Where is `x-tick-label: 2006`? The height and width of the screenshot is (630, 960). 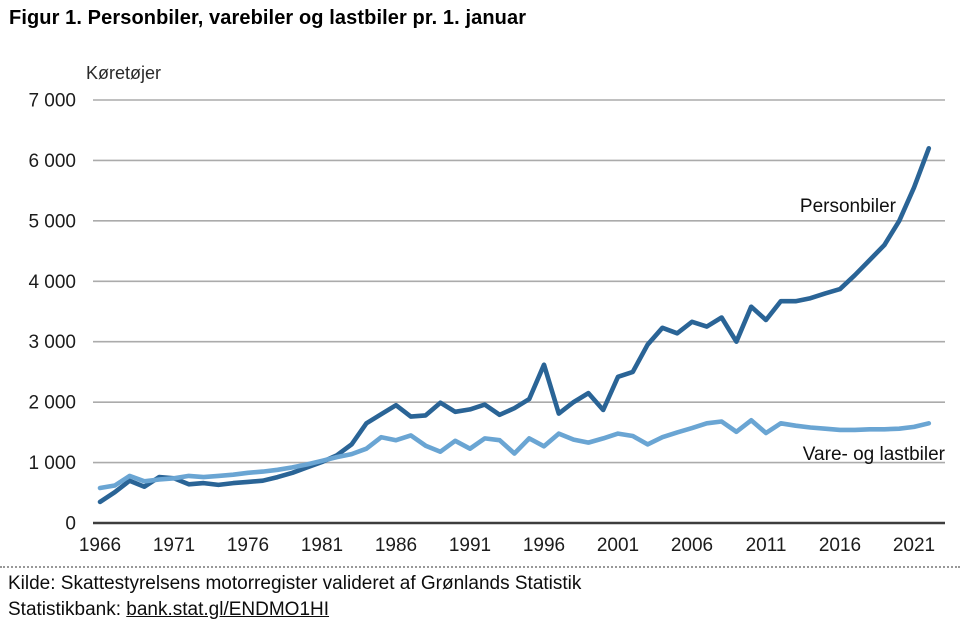 x-tick-label: 2006 is located at coordinates (692, 545).